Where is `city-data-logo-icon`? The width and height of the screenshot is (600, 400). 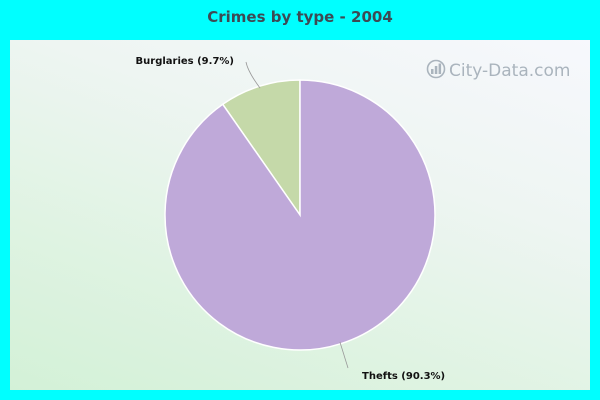
city-data-logo-icon is located at coordinates (436, 69).